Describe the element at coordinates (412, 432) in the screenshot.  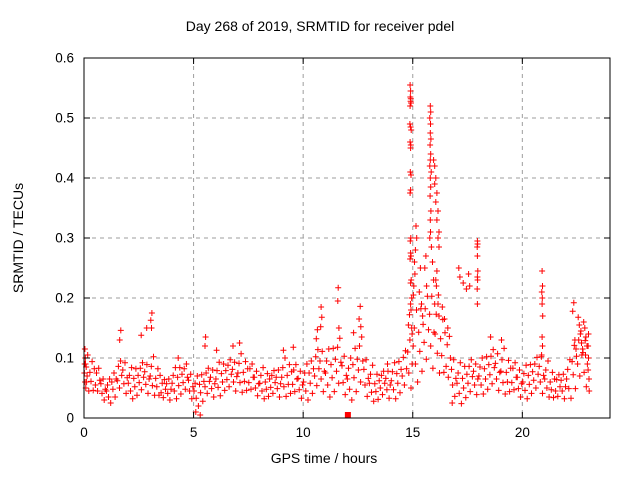
I see `x-tick-label: 15` at that location.